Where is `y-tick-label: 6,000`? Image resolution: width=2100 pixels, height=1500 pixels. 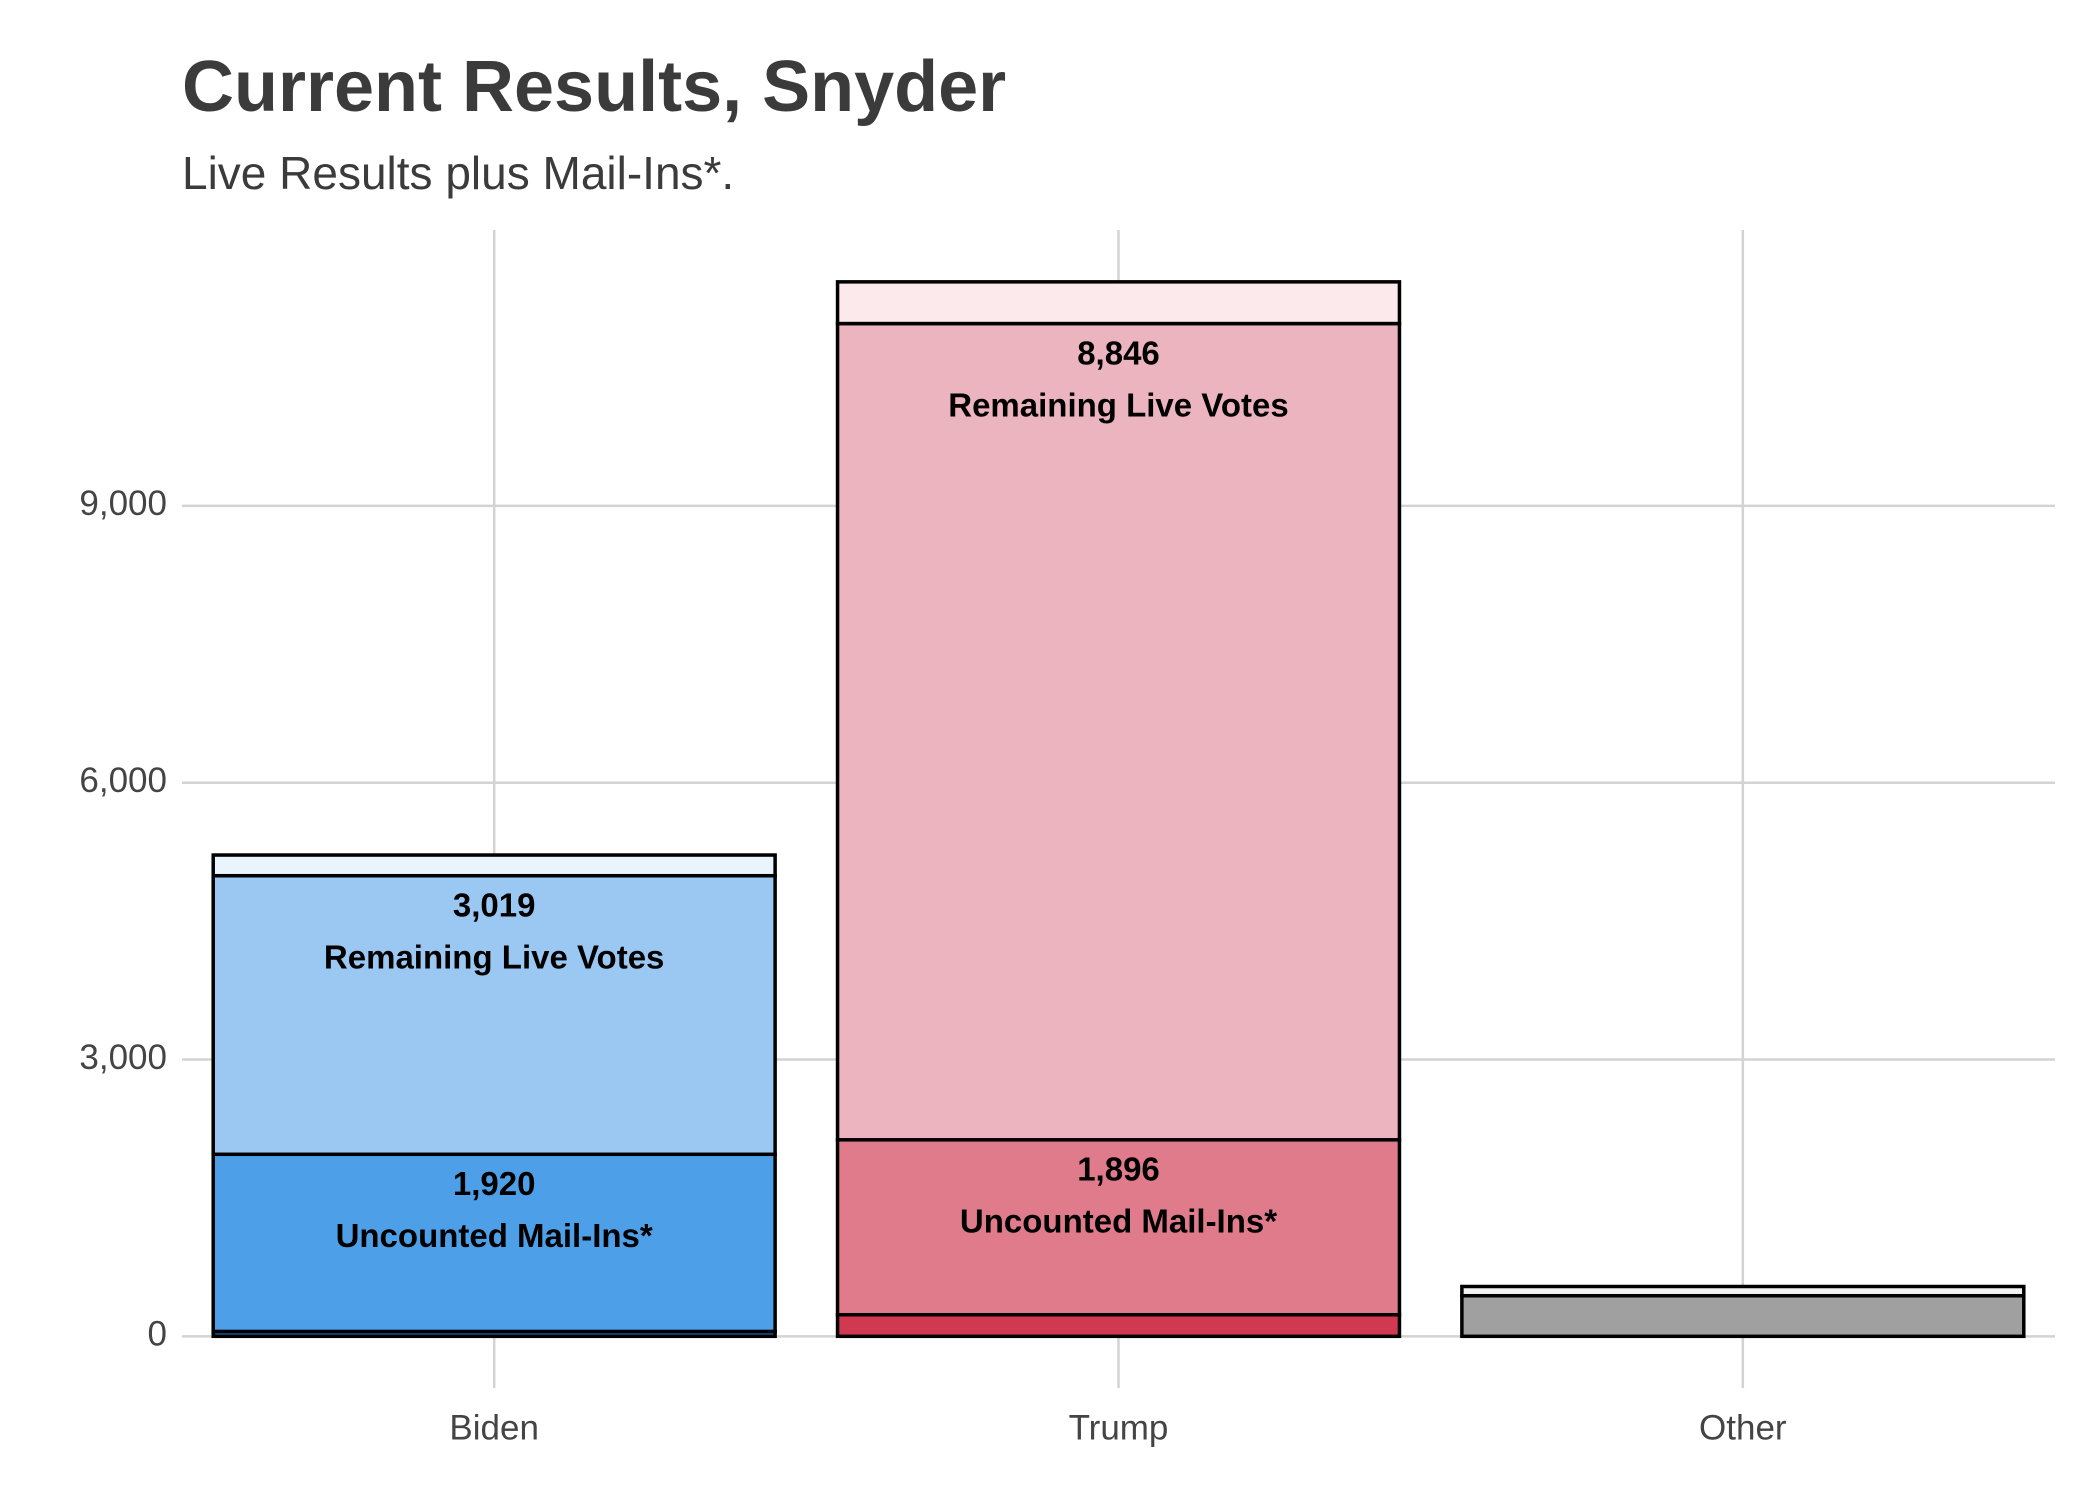
y-tick-label: 6,000 is located at coordinates (123, 780).